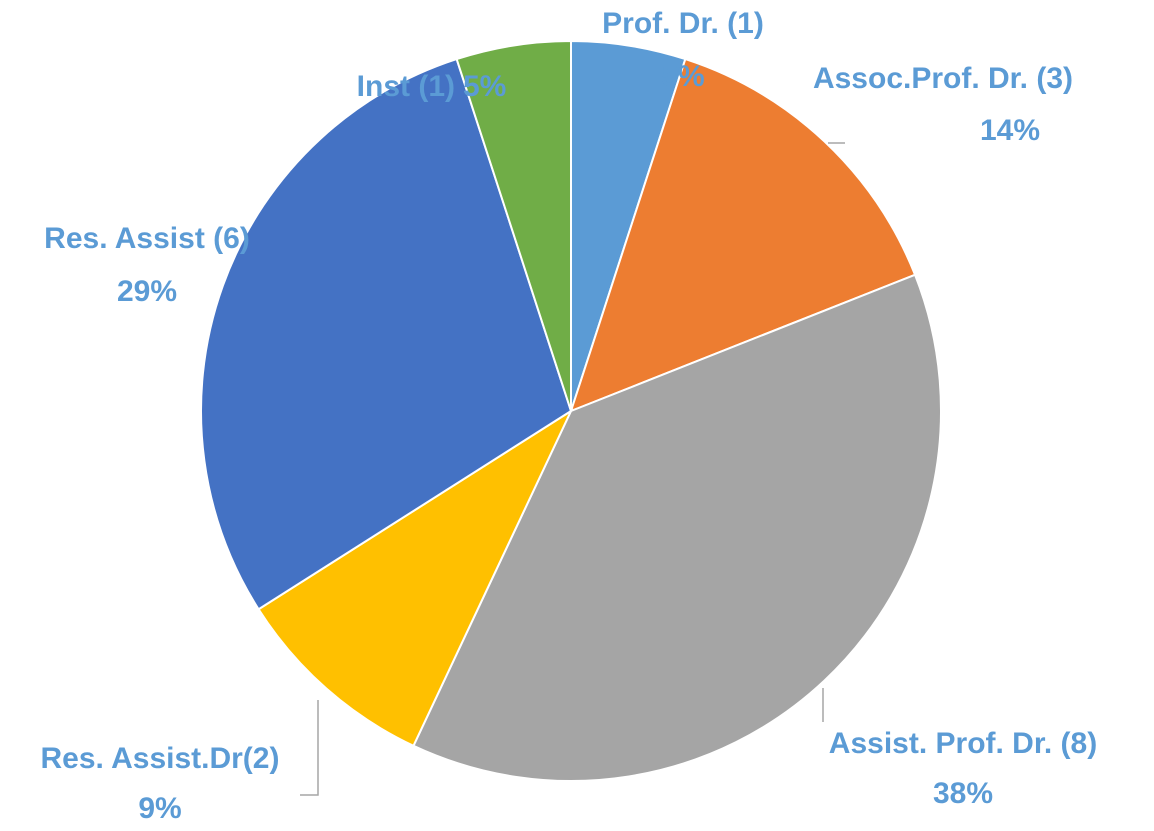 The width and height of the screenshot is (1154, 831). Describe the element at coordinates (406, 86) in the screenshot. I see `slice-label: Inst (1)` at that location.